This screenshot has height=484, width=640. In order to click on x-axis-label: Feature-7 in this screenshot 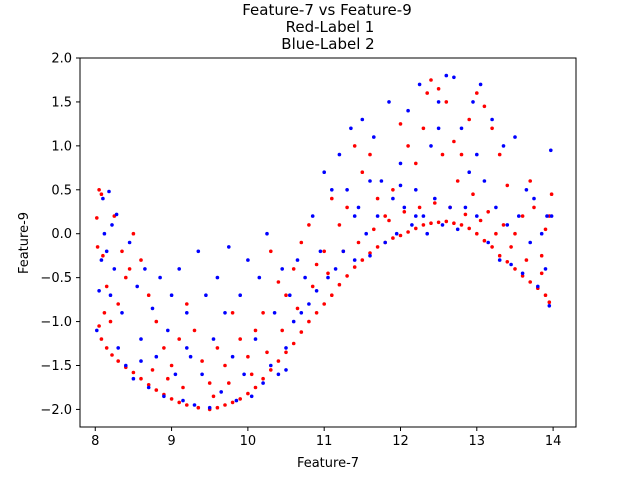, I will do `click(328, 463)`.